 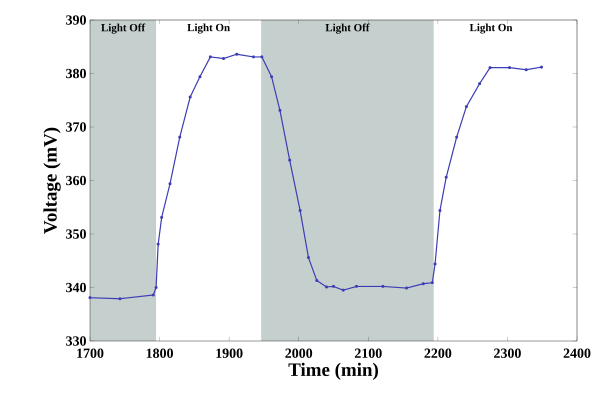 I want to click on x-tick-label: 2200, so click(x=438, y=353).